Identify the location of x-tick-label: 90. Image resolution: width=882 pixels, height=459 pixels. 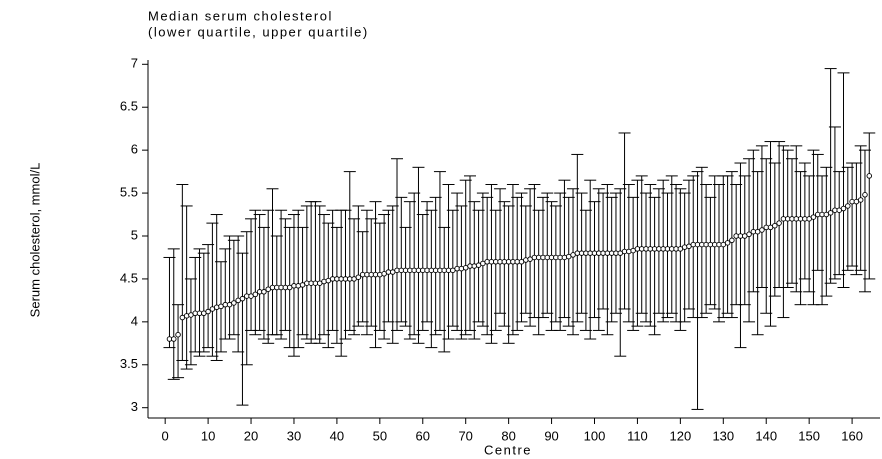
(551, 435).